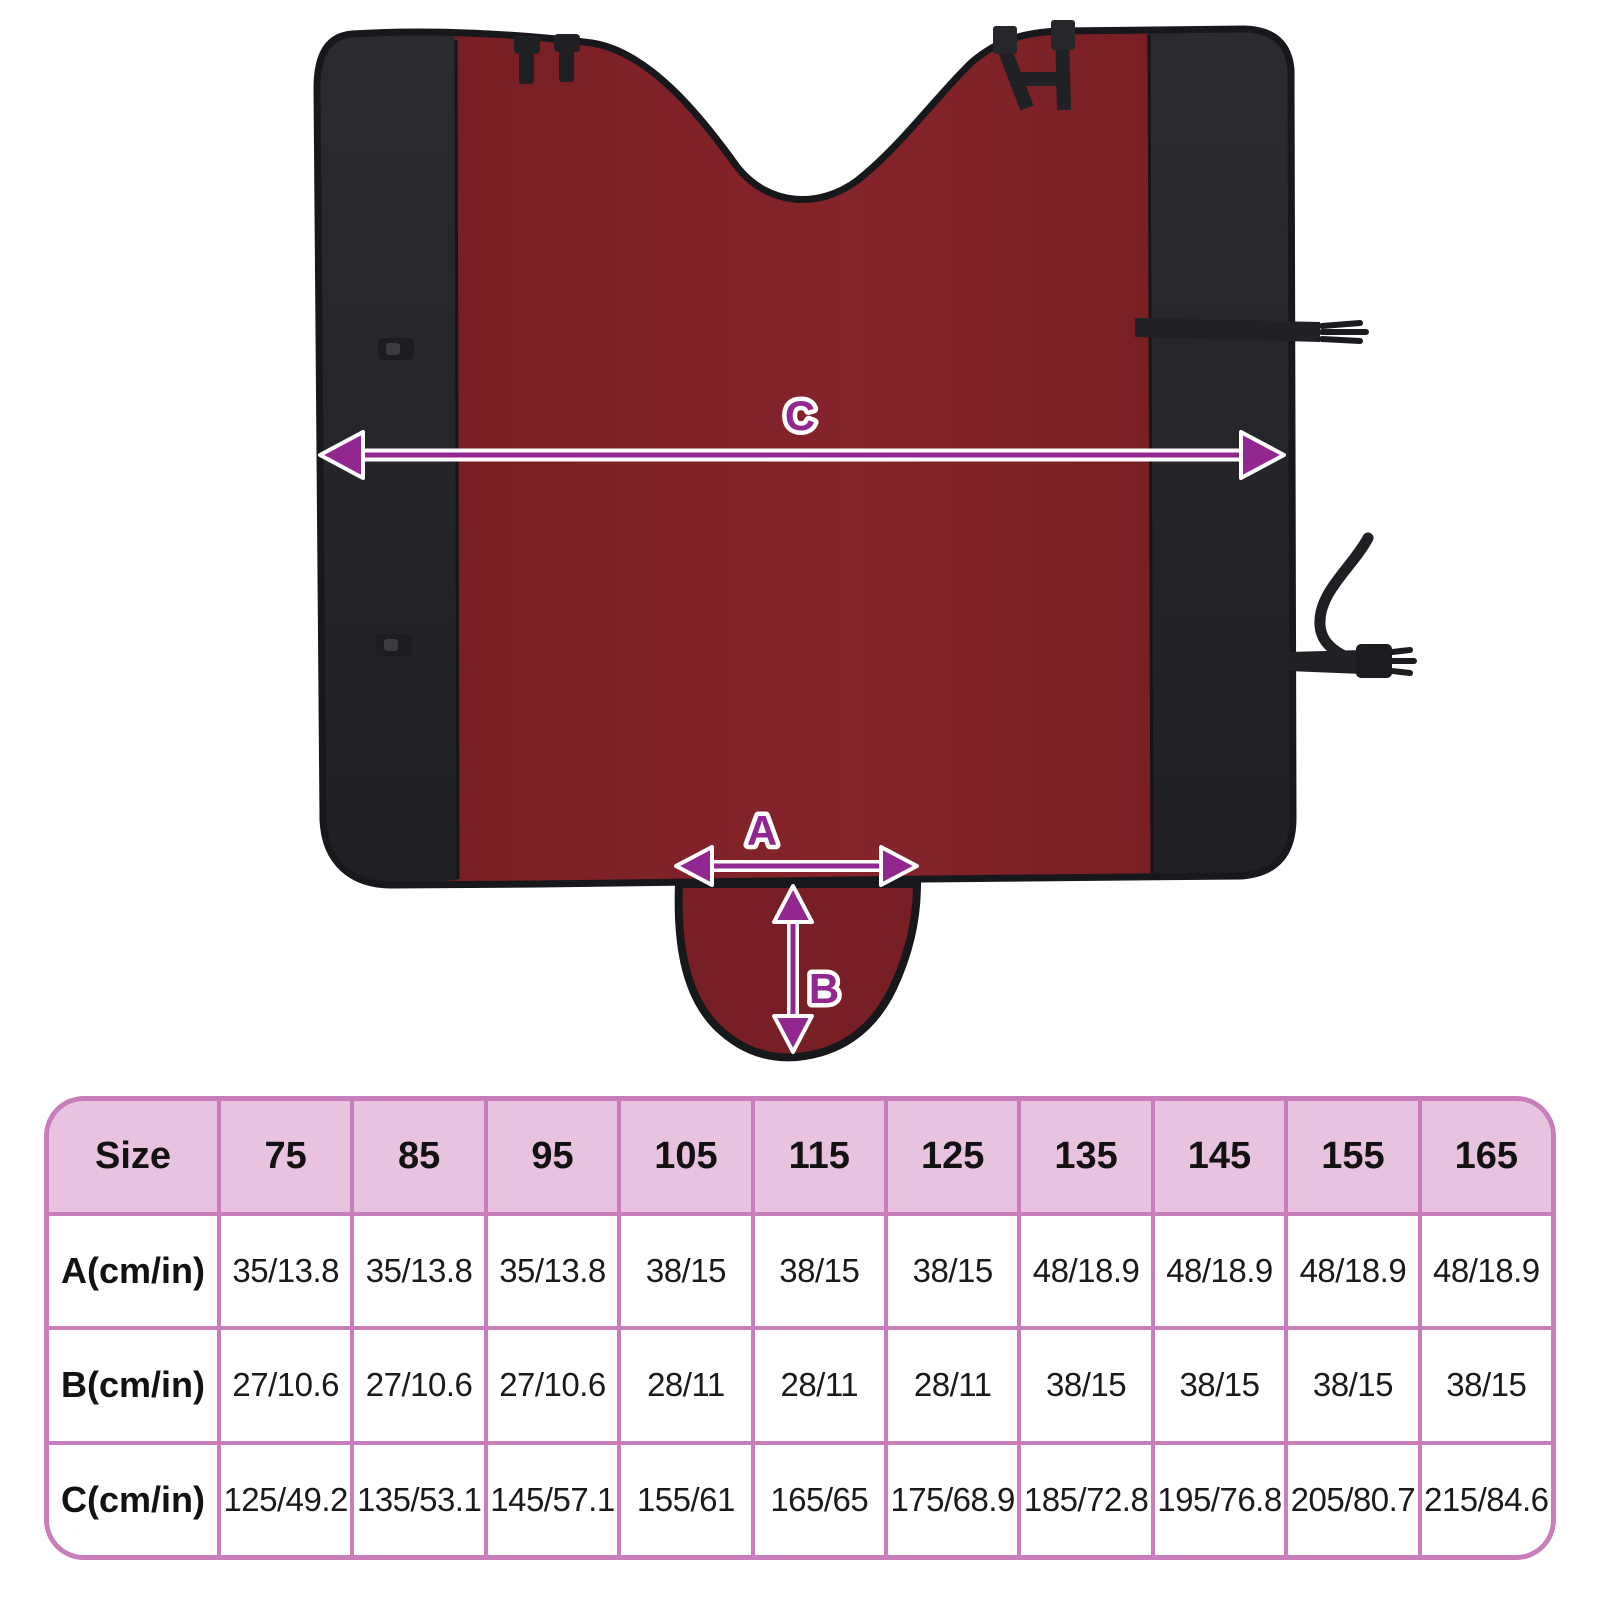 Image resolution: width=1600 pixels, height=1600 pixels. I want to click on size-column-header: 155, so click(1353, 1156).